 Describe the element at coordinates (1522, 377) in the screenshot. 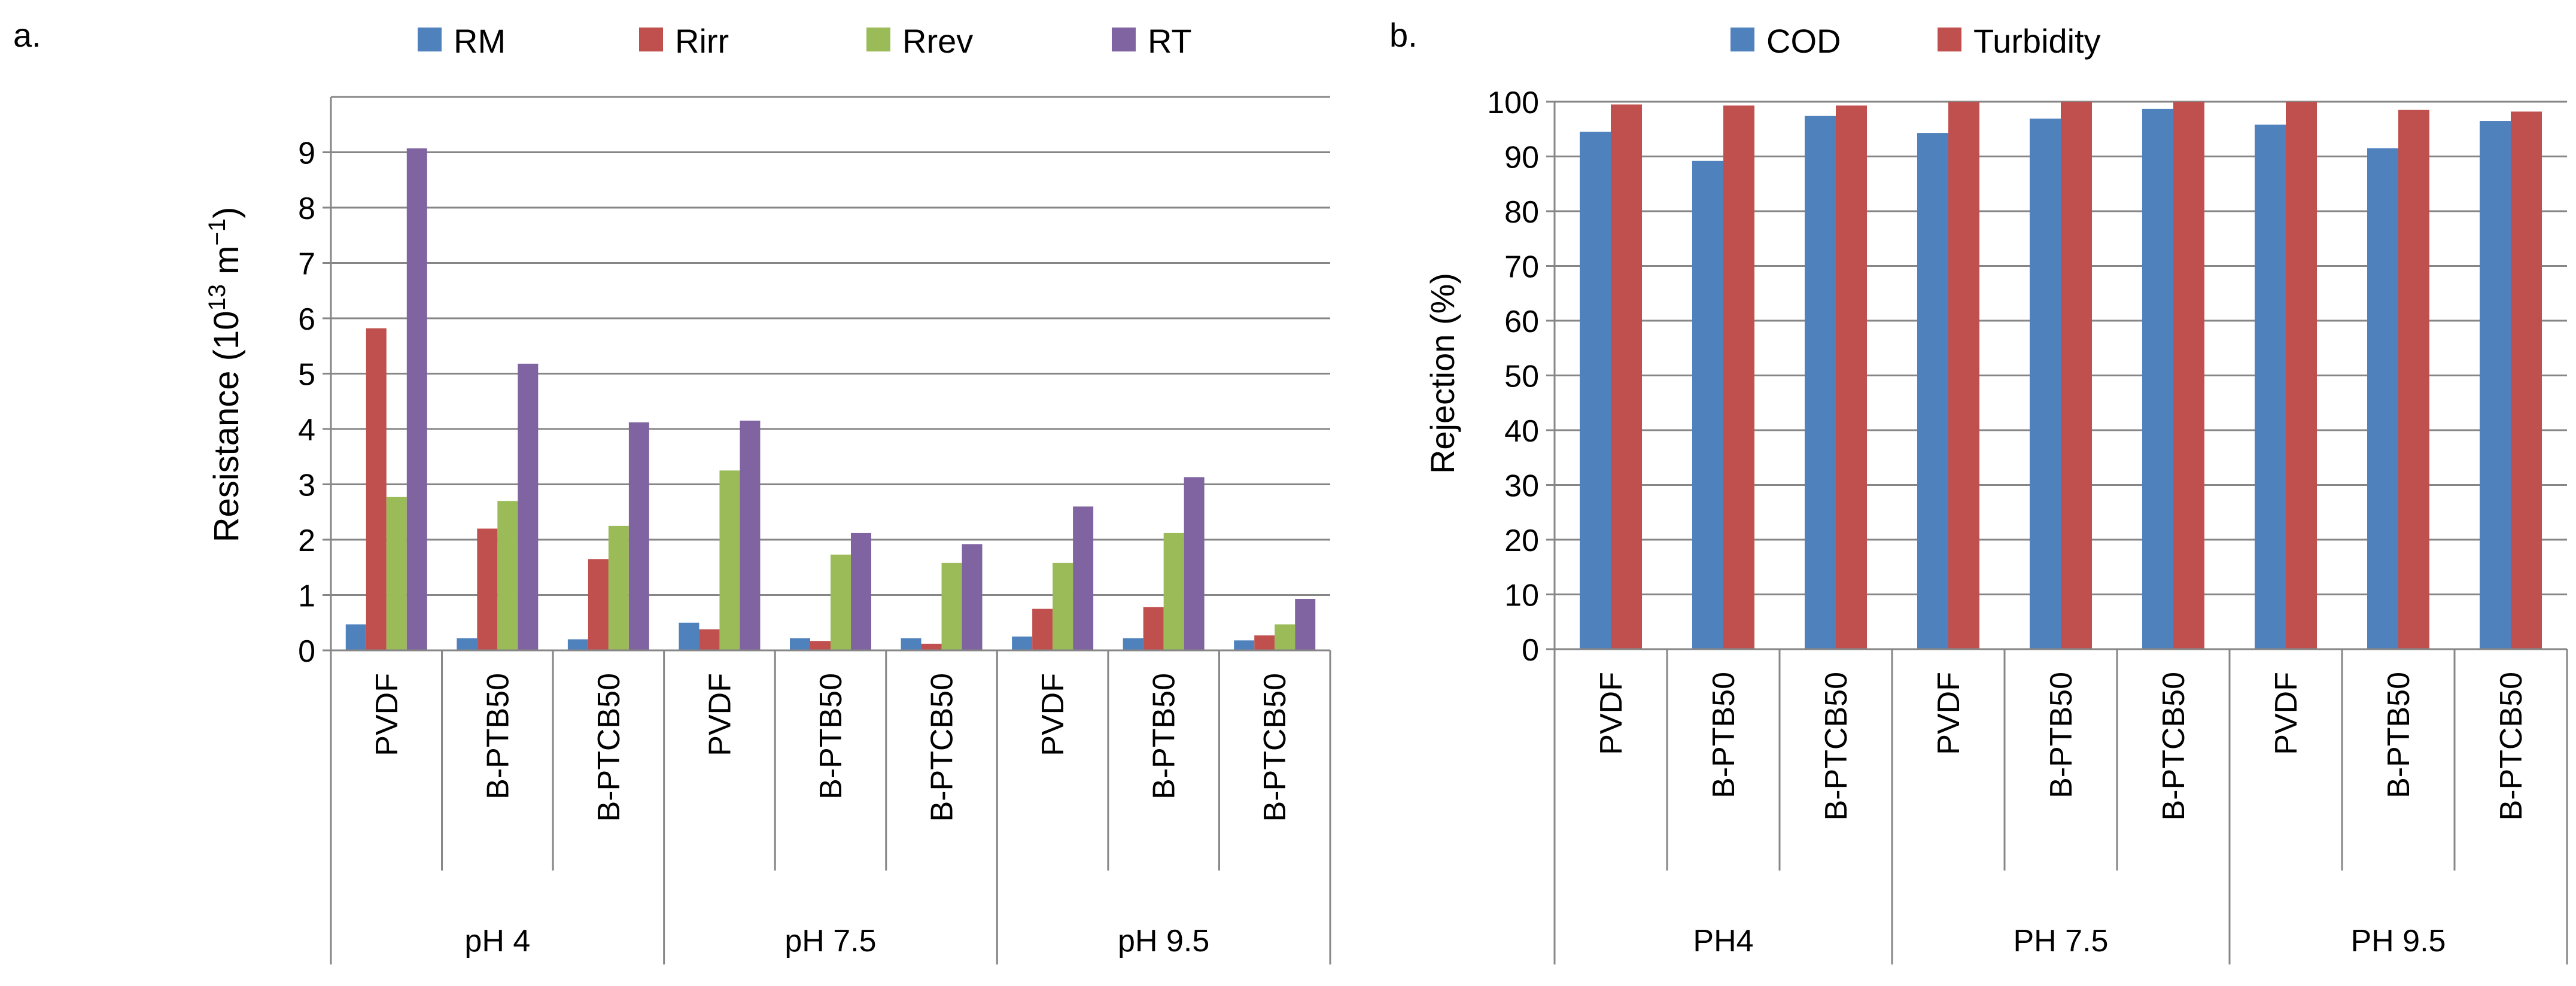

I see `y-tick-label: 50` at that location.